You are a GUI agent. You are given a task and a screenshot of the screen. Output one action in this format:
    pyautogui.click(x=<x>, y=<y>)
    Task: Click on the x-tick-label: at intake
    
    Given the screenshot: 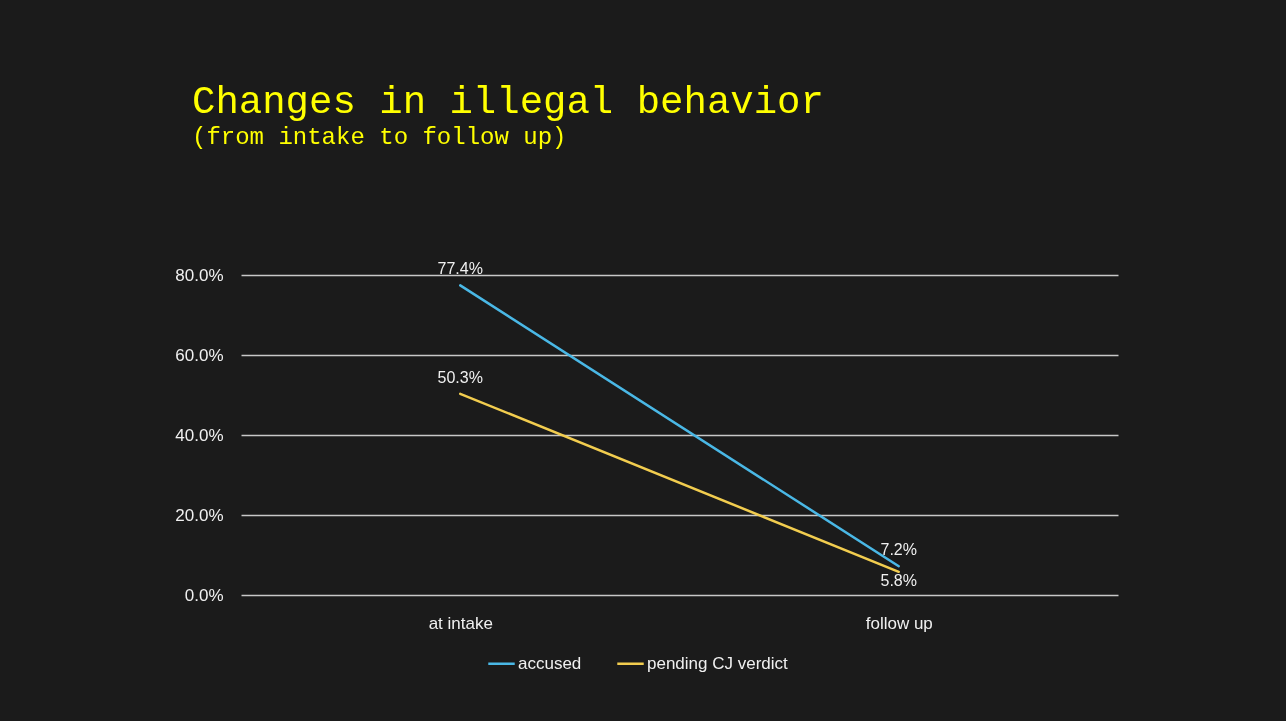 What is the action you would take?
    pyautogui.click(x=460, y=623)
    